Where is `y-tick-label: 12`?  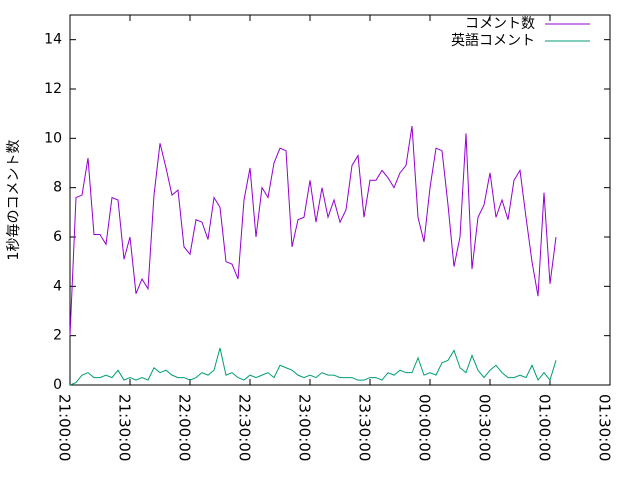
y-tick-label: 12 is located at coordinates (53, 89).